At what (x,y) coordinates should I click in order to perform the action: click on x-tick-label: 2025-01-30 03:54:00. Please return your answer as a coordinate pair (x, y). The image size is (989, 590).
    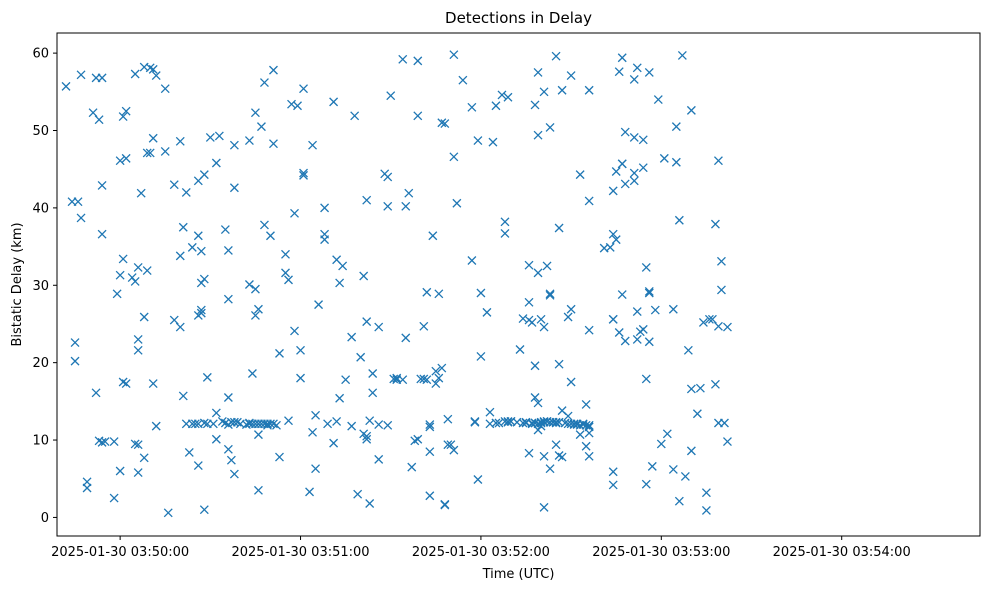
    Looking at the image, I should click on (842, 552).